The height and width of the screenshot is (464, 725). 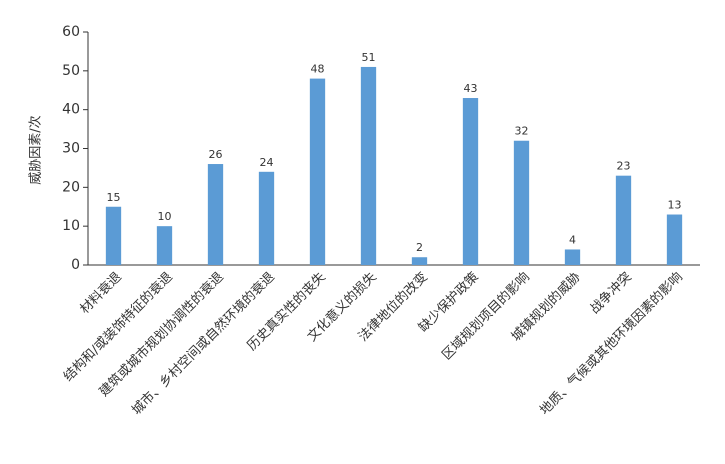 What do you see at coordinates (36, 149) in the screenshot?
I see `y-axis-label: 威胁因素/次` at bounding box center [36, 149].